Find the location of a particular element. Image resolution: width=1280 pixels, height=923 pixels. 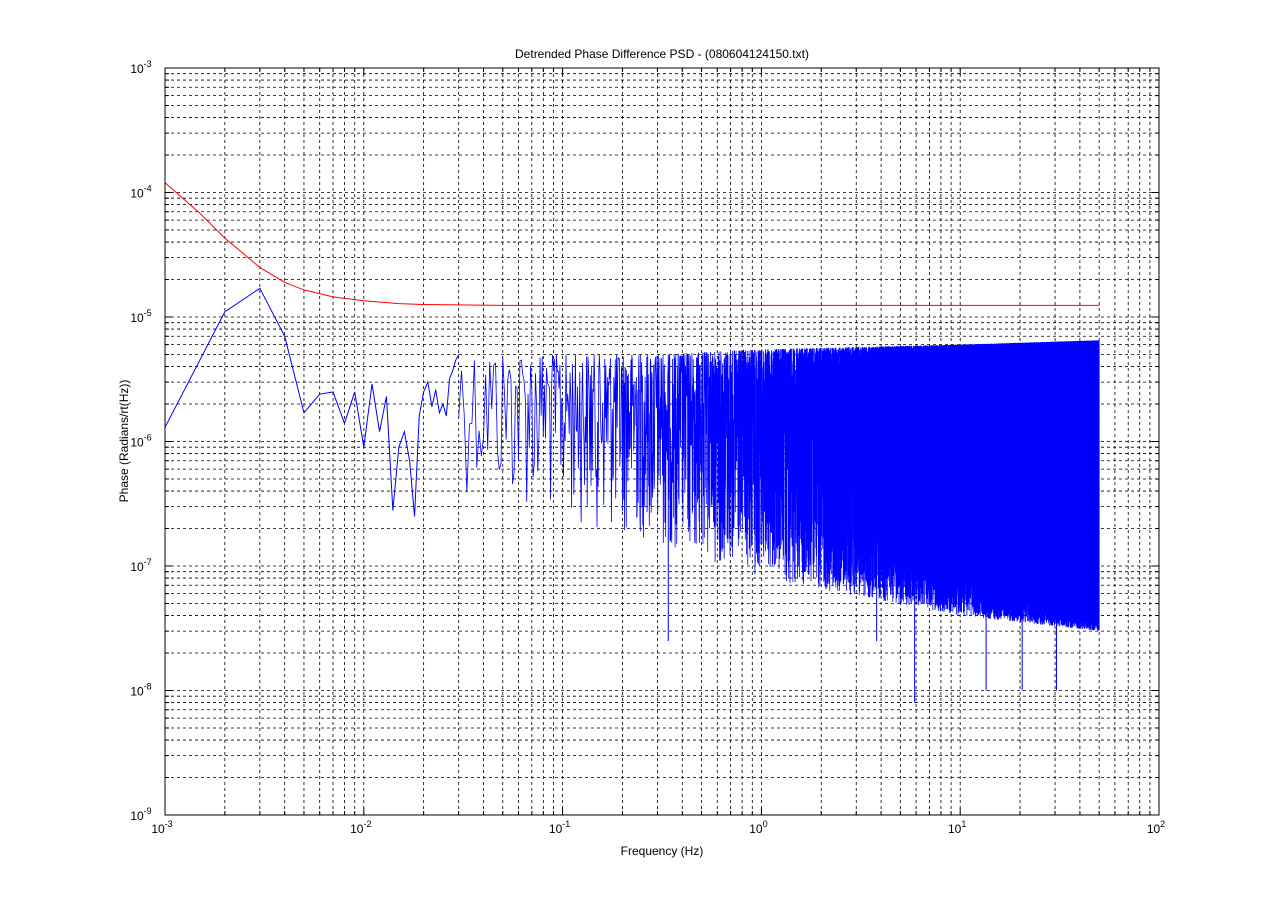

y-tick-label: 10⁻⁴ is located at coordinates (140, 192).